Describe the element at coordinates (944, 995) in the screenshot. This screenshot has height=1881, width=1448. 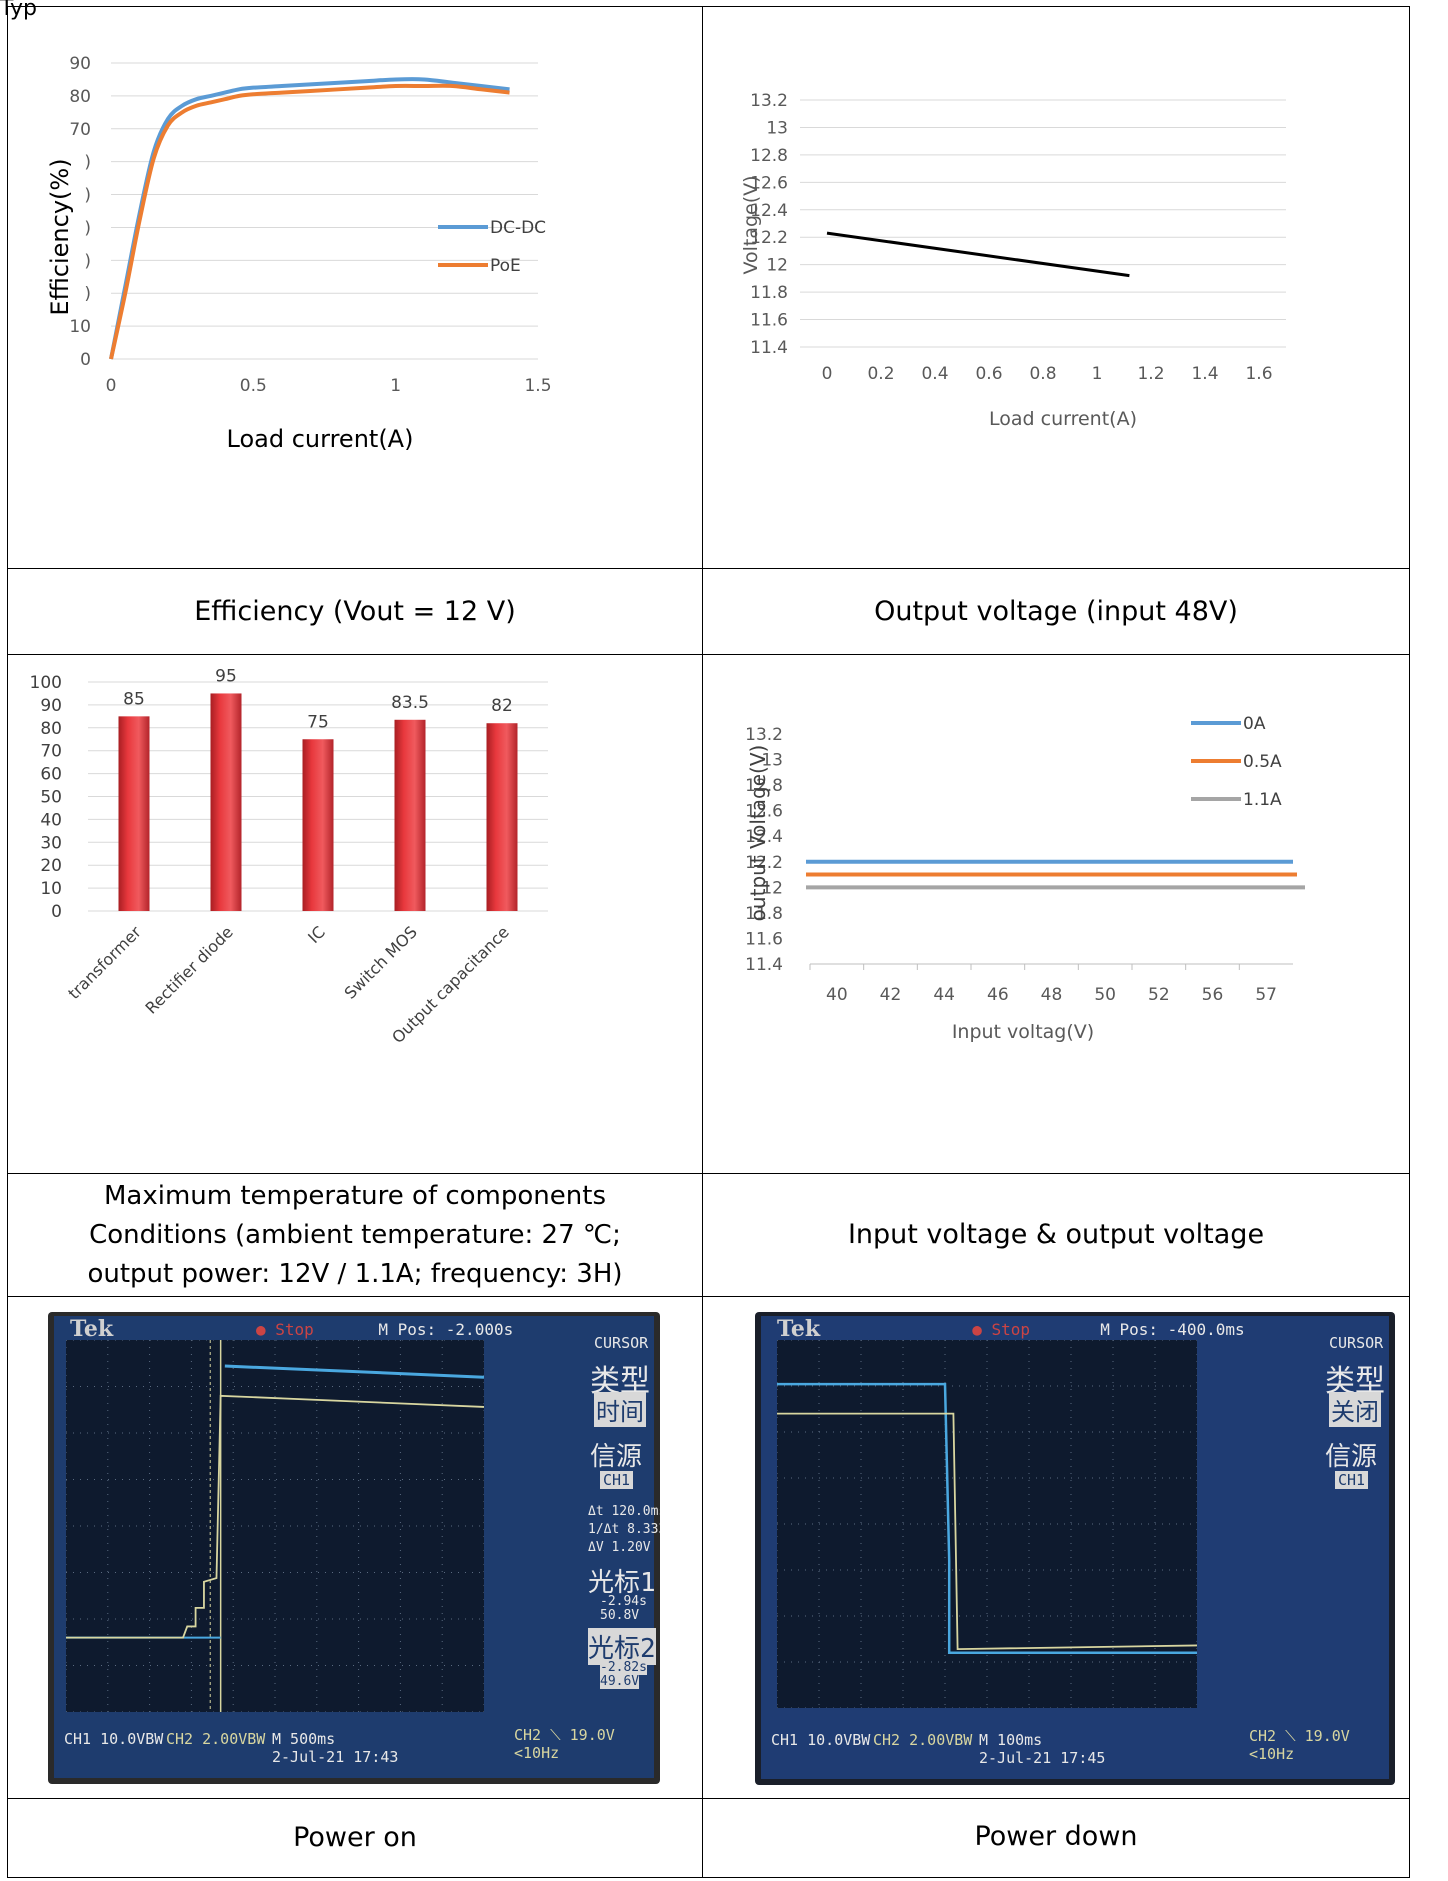
I see `x-tick-label: 44` at that location.